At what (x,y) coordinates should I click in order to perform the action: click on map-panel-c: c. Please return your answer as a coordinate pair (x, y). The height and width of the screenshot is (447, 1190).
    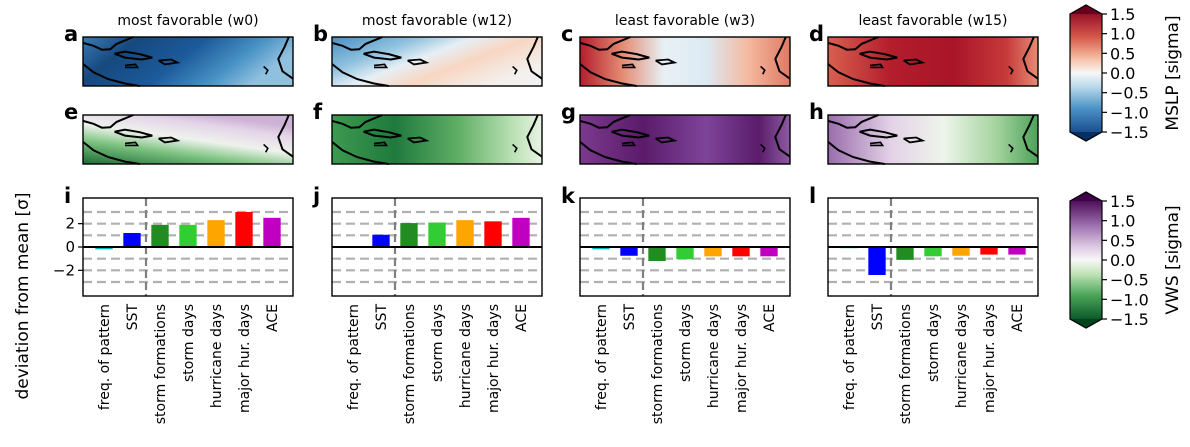
    Looking at the image, I should click on (676, 54).